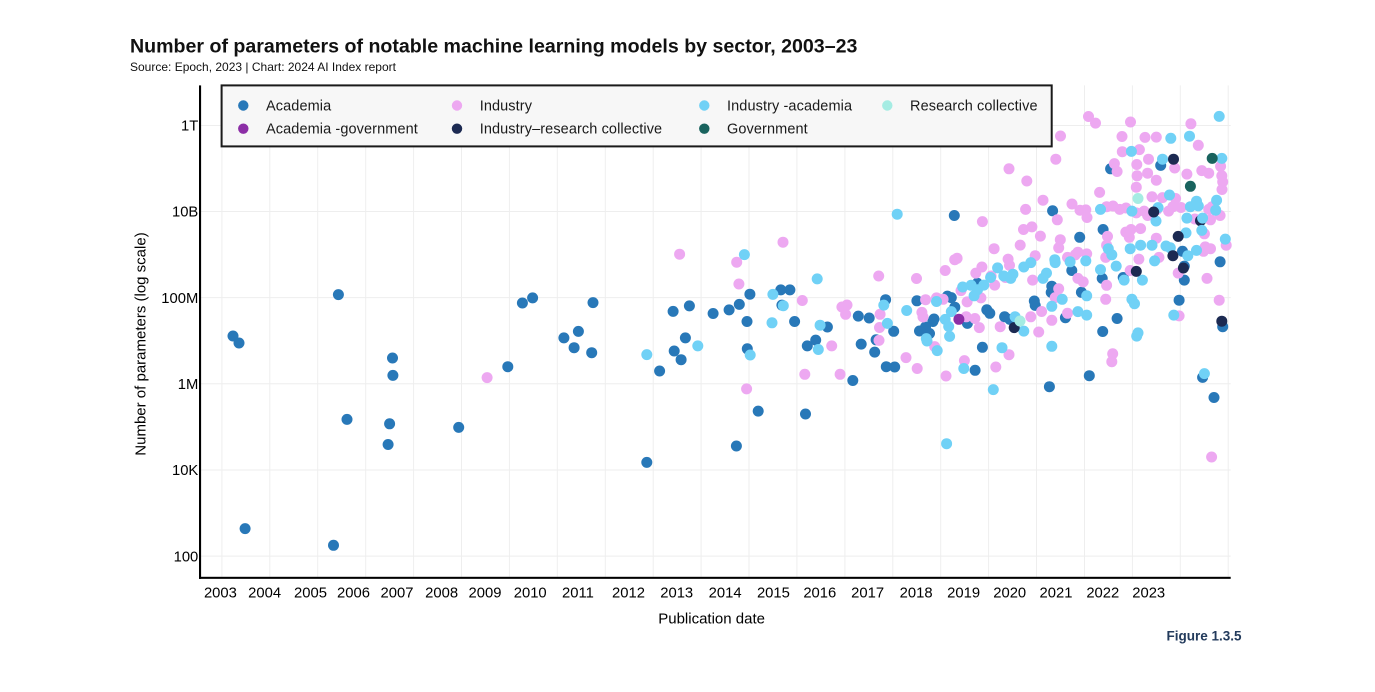  What do you see at coordinates (185, 471) in the screenshot?
I see `svg-text: 10K` at bounding box center [185, 471].